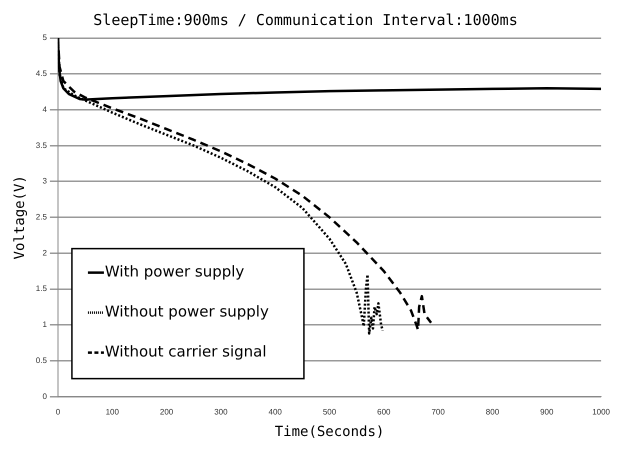 The height and width of the screenshot is (453, 621). What do you see at coordinates (275, 412) in the screenshot?
I see `x-tick-label: 400` at bounding box center [275, 412].